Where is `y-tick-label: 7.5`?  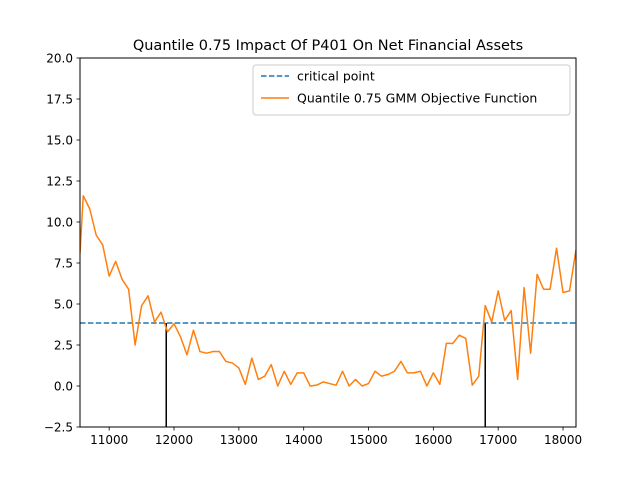
y-tick-label: 7.5 is located at coordinates (63, 263).